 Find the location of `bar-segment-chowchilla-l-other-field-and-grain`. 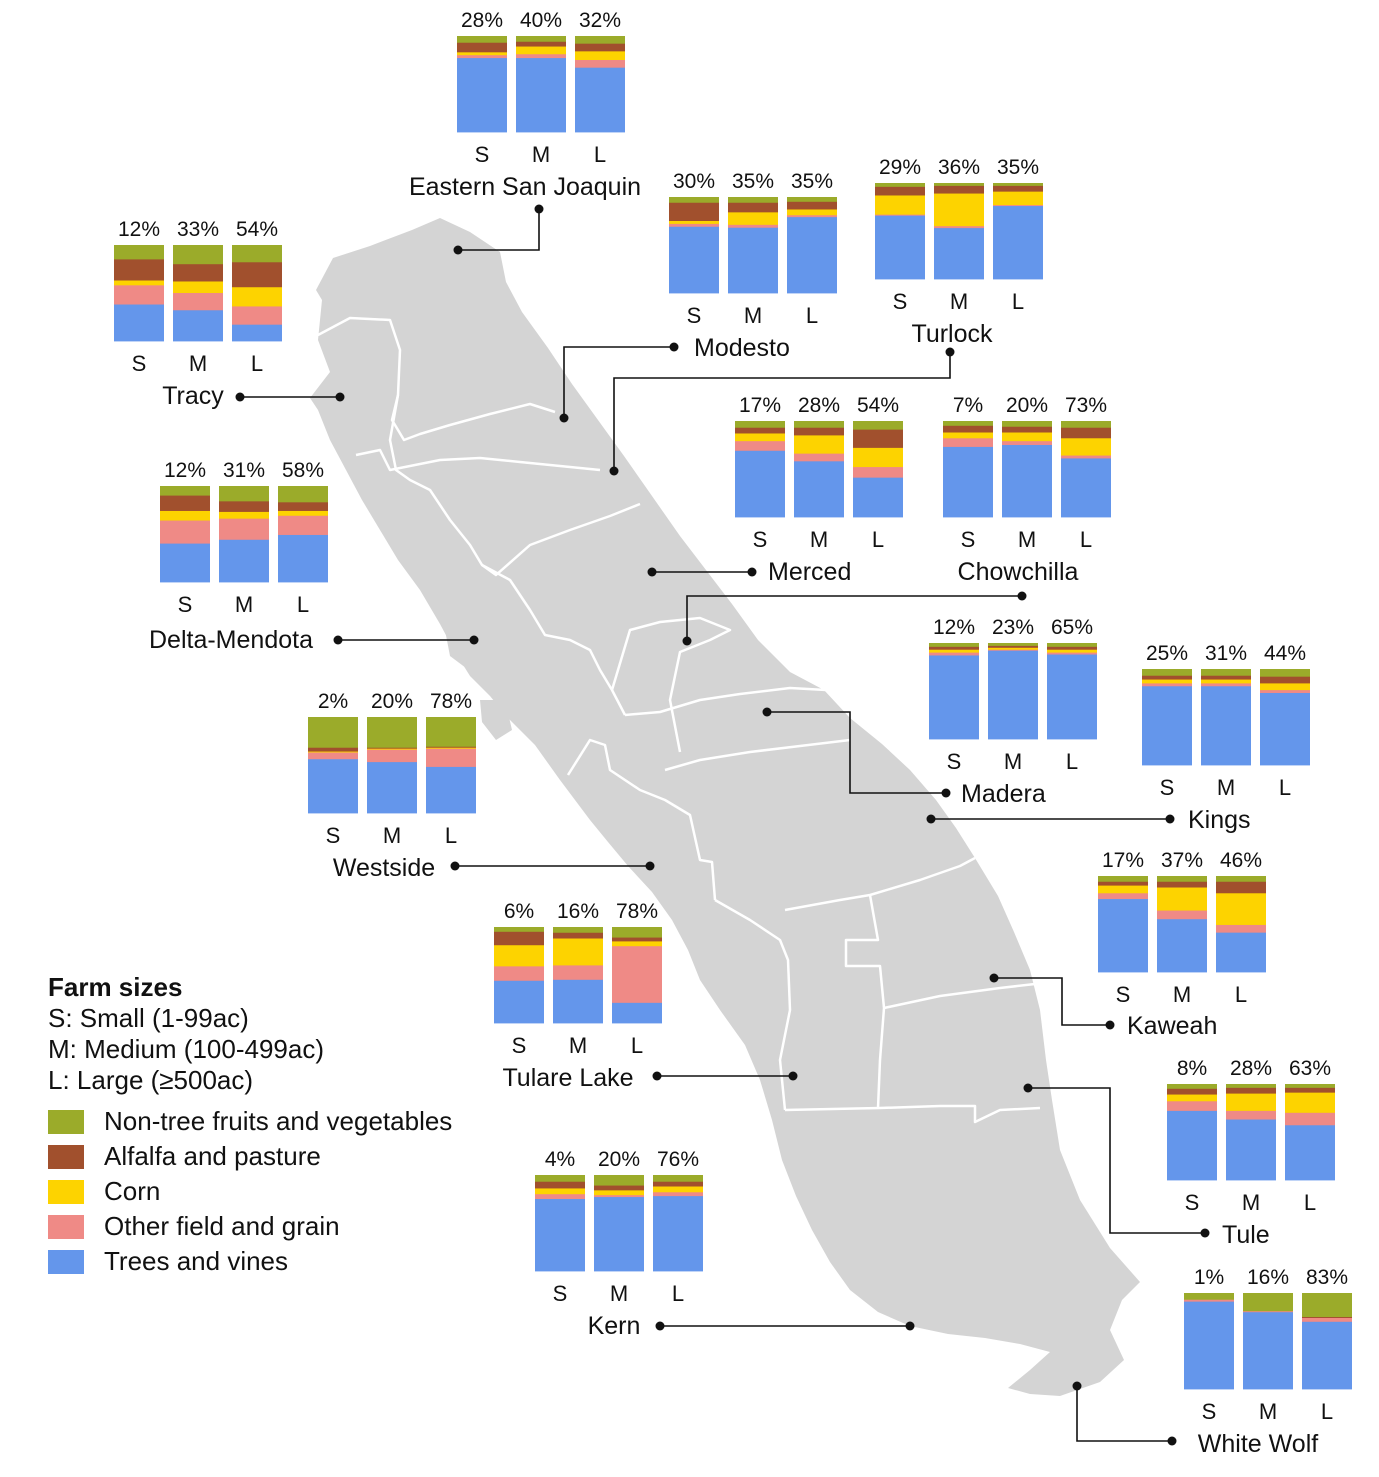

bar-segment-chowchilla-l-other-field-and-grain is located at coordinates (1086, 457).